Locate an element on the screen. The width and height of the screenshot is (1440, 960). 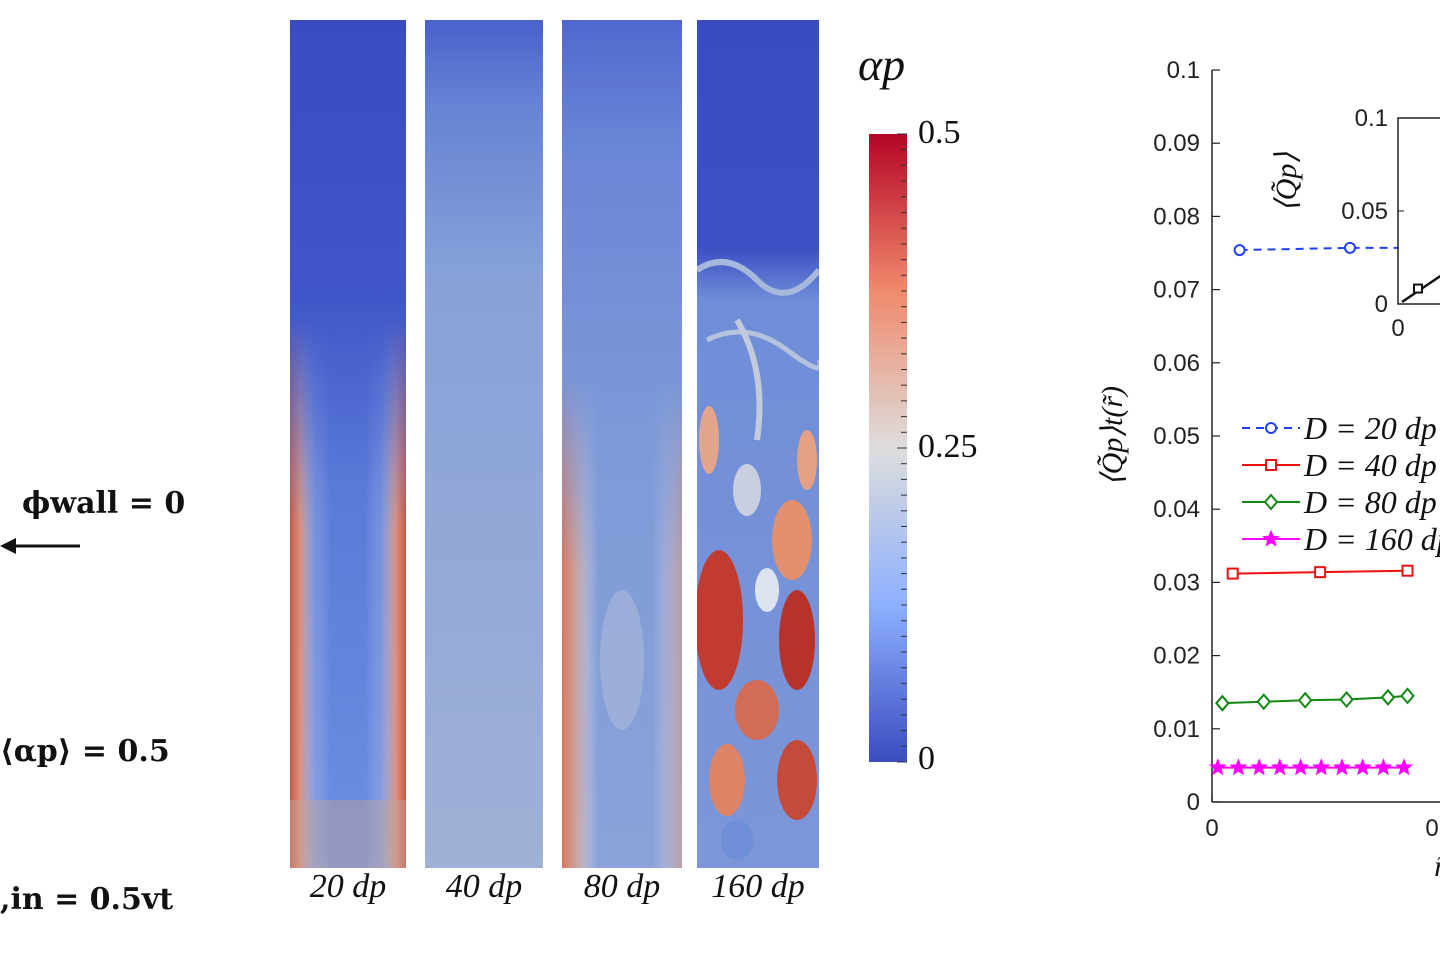
y-tick-label: 0.07 is located at coordinates (1176, 290).